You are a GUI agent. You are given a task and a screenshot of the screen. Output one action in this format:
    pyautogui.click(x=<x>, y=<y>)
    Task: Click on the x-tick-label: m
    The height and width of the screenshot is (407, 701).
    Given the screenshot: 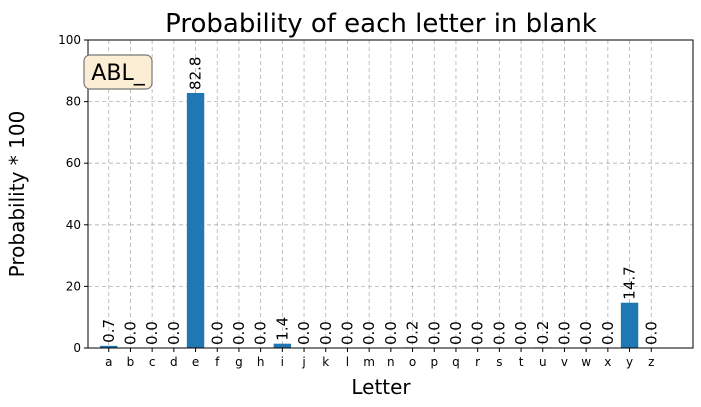 What is the action you would take?
    pyautogui.click(x=369, y=362)
    